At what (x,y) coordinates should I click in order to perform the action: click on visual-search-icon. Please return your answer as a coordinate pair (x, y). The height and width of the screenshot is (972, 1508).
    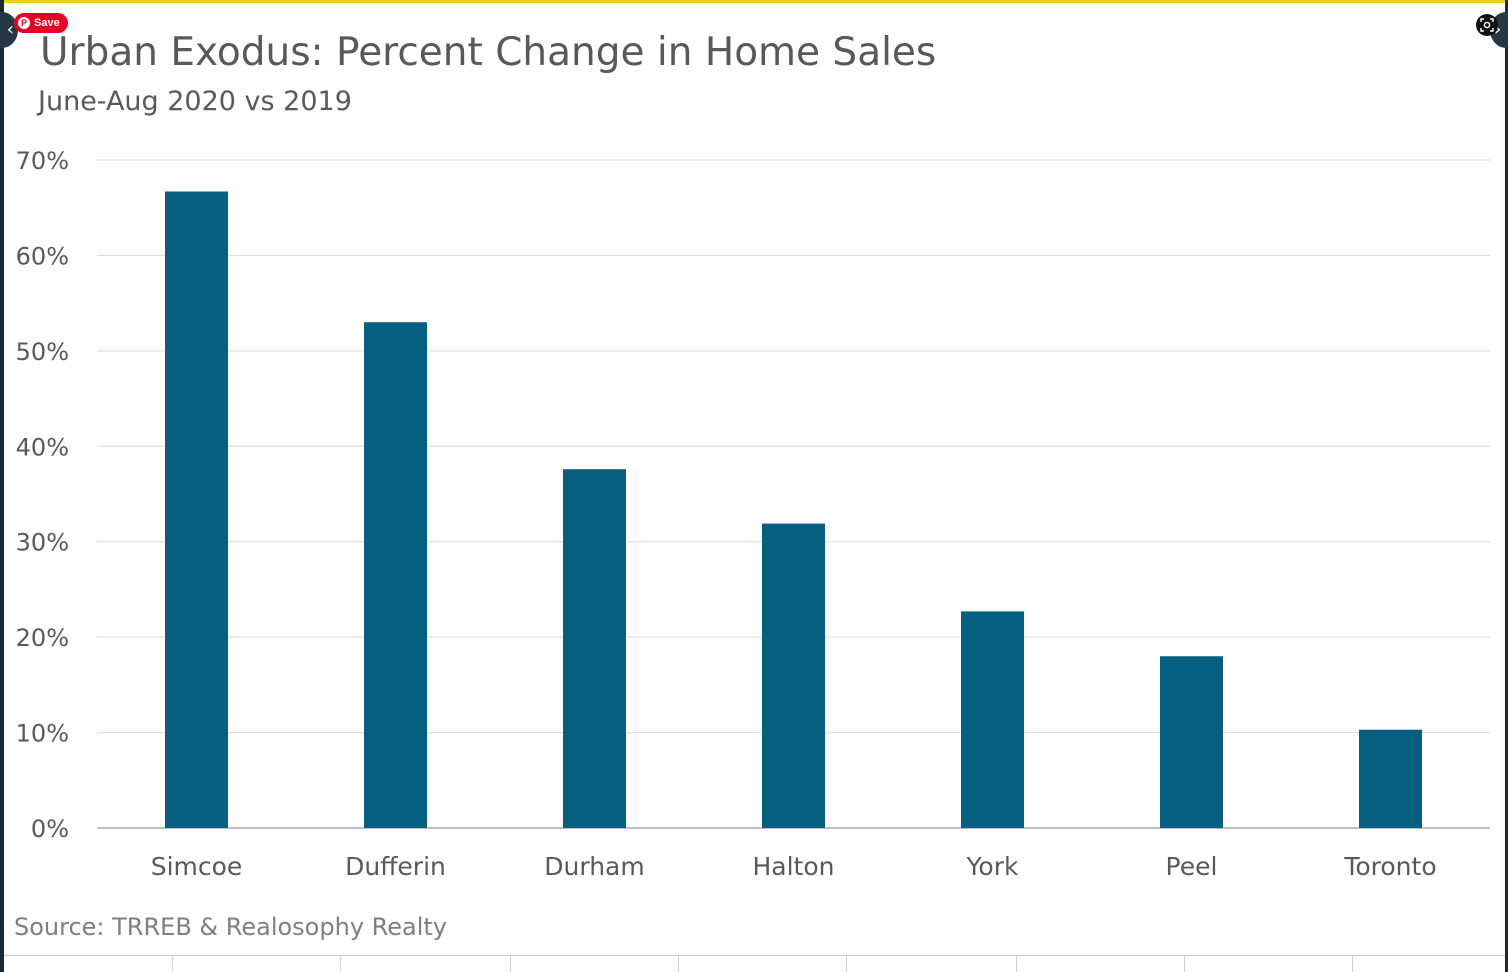
    Looking at the image, I should click on (1487, 25).